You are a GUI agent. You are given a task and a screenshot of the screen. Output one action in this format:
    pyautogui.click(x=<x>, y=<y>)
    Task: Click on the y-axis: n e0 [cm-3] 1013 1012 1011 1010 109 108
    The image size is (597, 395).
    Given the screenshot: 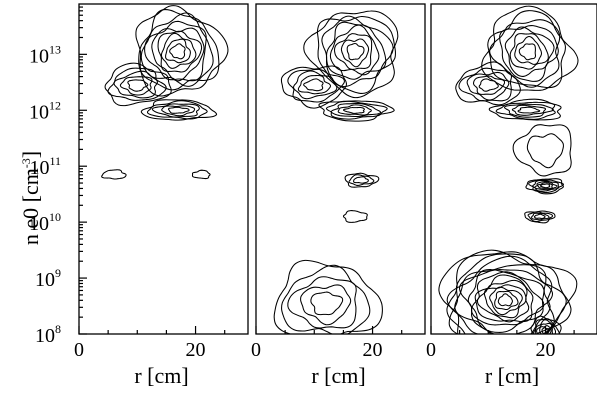 What is the action you would take?
    pyautogui.click(x=52, y=176)
    